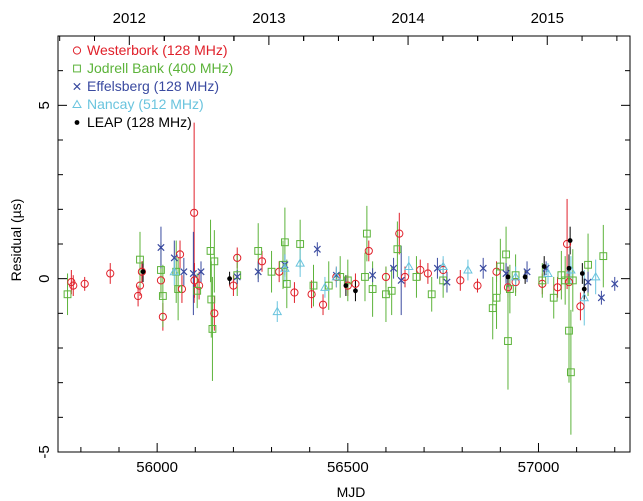 This screenshot has height=501, width=643. Describe the element at coordinates (157, 467) in the screenshot. I see `x-tick-label: 56000` at that location.